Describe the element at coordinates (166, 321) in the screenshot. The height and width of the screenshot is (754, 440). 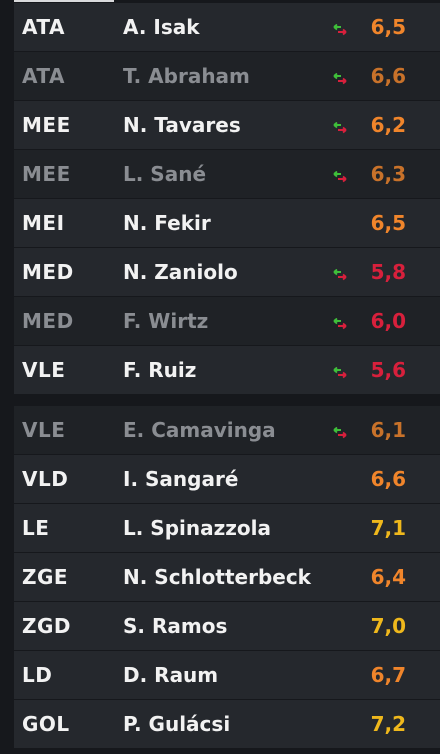
I see `player-name: F. Wirtz` at that location.